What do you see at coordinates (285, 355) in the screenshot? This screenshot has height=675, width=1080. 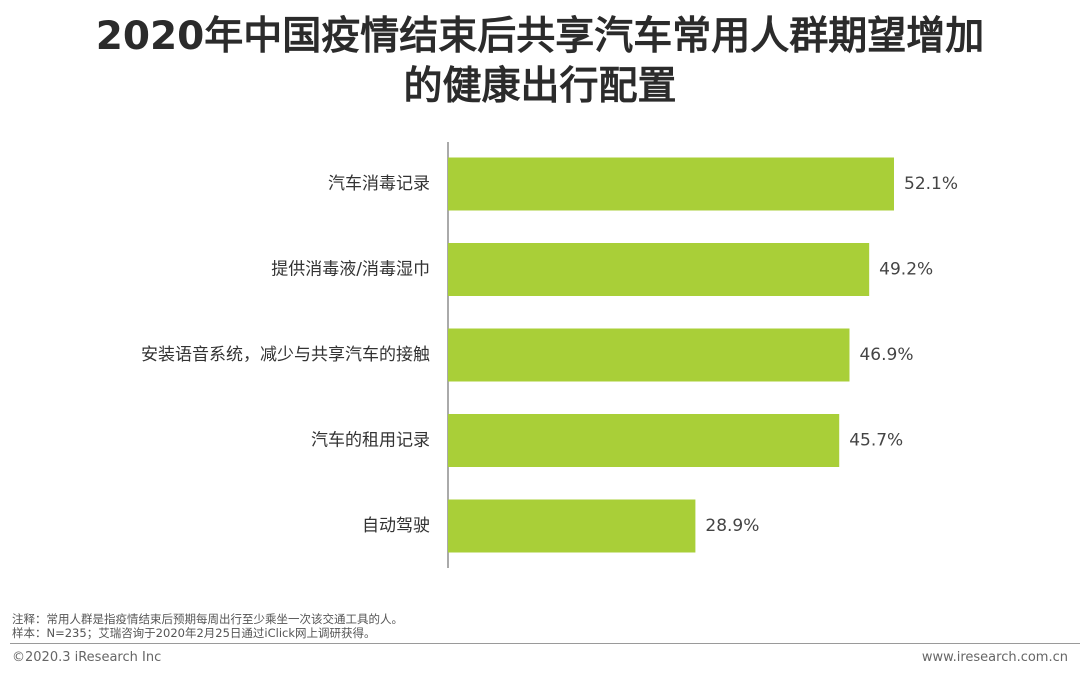 I see `category-label-2: 安装语音系统，减少与共享汽车的接触` at bounding box center [285, 355].